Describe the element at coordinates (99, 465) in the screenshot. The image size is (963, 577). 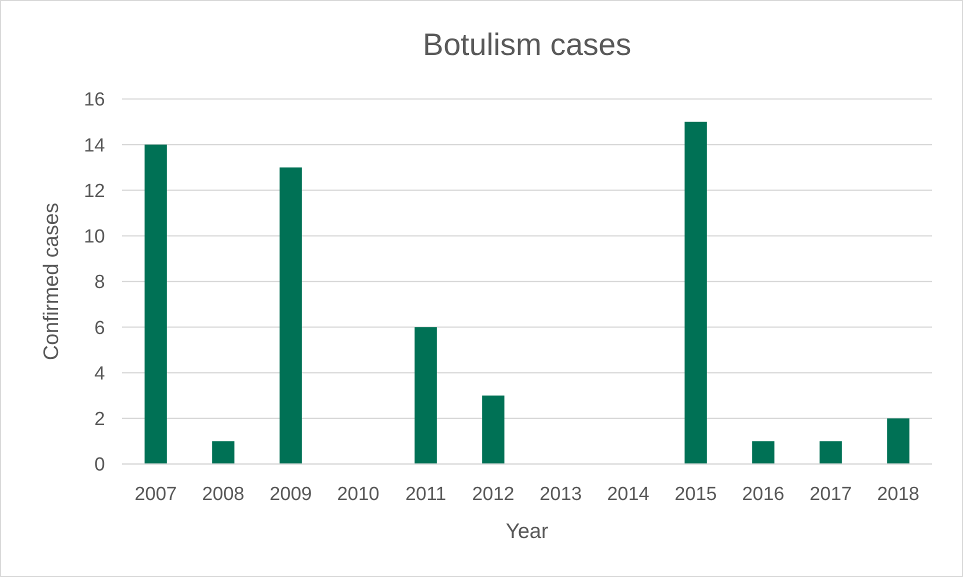
I see `y-tick-label: 0` at that location.